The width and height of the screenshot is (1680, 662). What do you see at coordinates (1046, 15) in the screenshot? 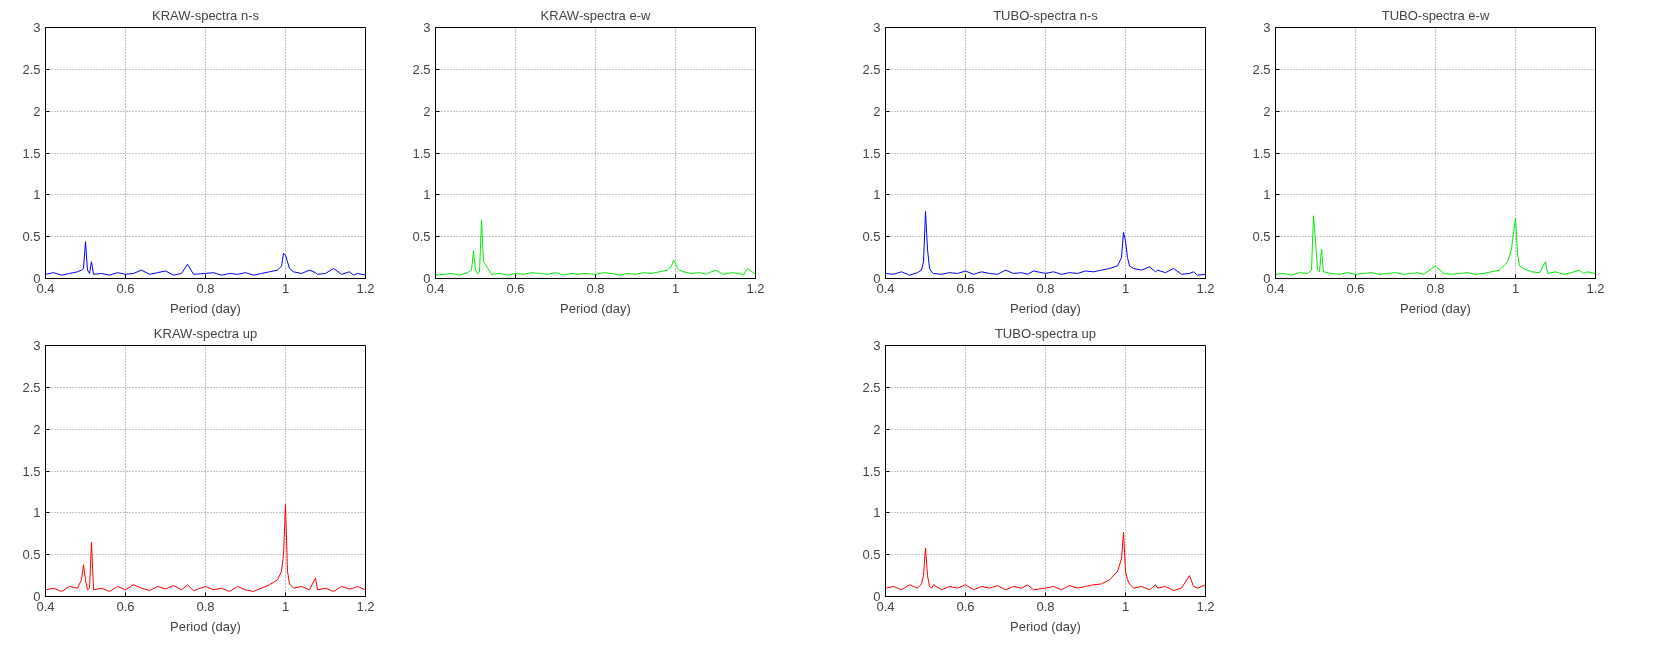
I see `chart-title: TUBO-spectra n-s` at bounding box center [1046, 15].